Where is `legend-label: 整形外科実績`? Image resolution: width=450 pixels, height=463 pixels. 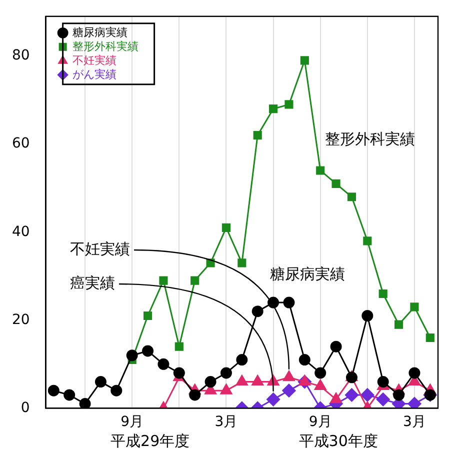 legend-label: 整形外科実績 is located at coordinates (105, 46).